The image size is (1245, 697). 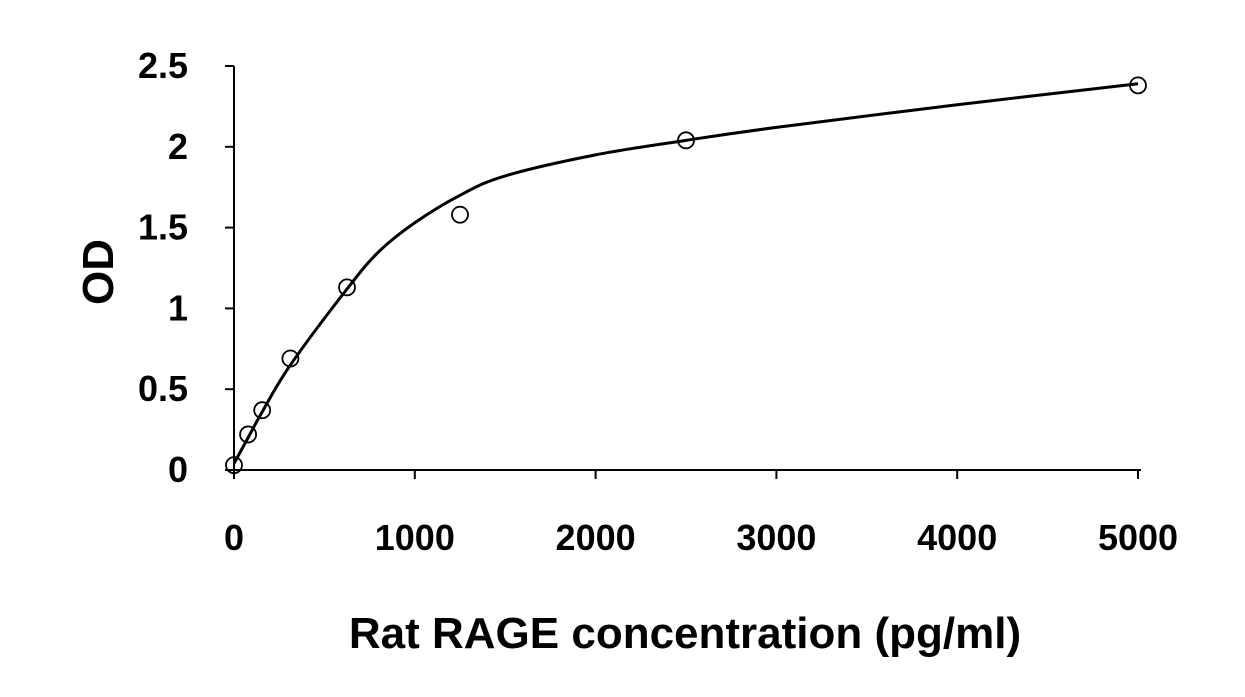 I want to click on x-tick-label: 0, so click(x=234, y=537).